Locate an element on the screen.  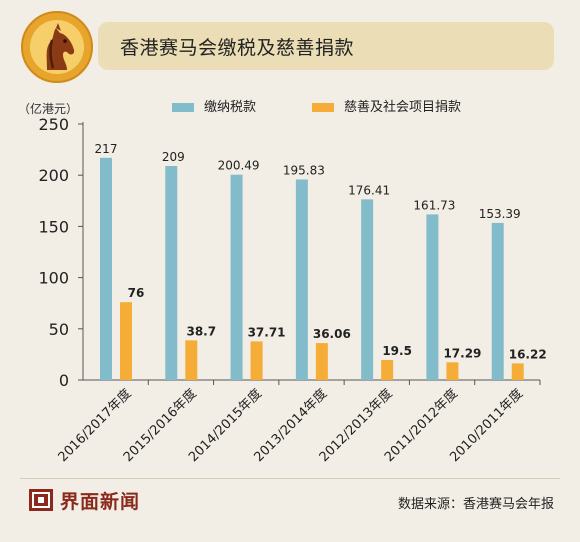
y-axis-unit-label: （亿港元） is located at coordinates (48, 109).